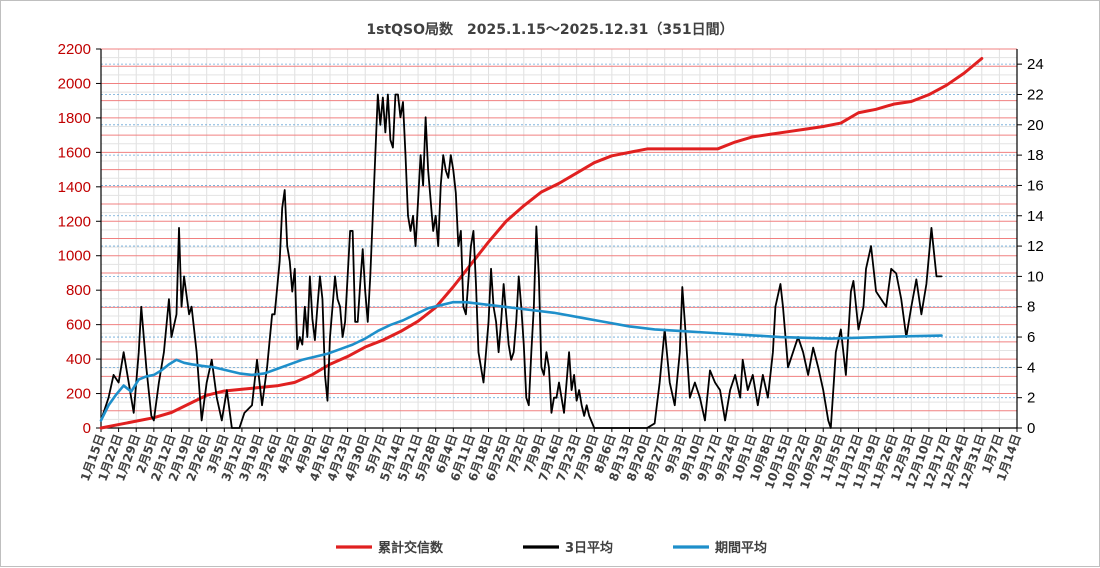 The width and height of the screenshot is (1100, 568). What do you see at coordinates (78, 359) in the screenshot?
I see `y-left-tick-label: 400` at bounding box center [78, 359].